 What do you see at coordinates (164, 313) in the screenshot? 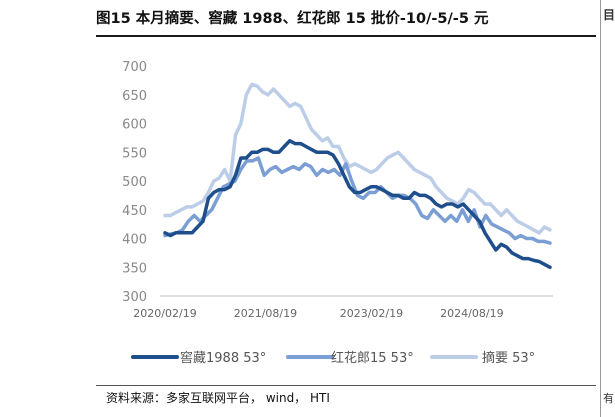
I see `x-tick-label: 2020/02/19` at bounding box center [164, 313].